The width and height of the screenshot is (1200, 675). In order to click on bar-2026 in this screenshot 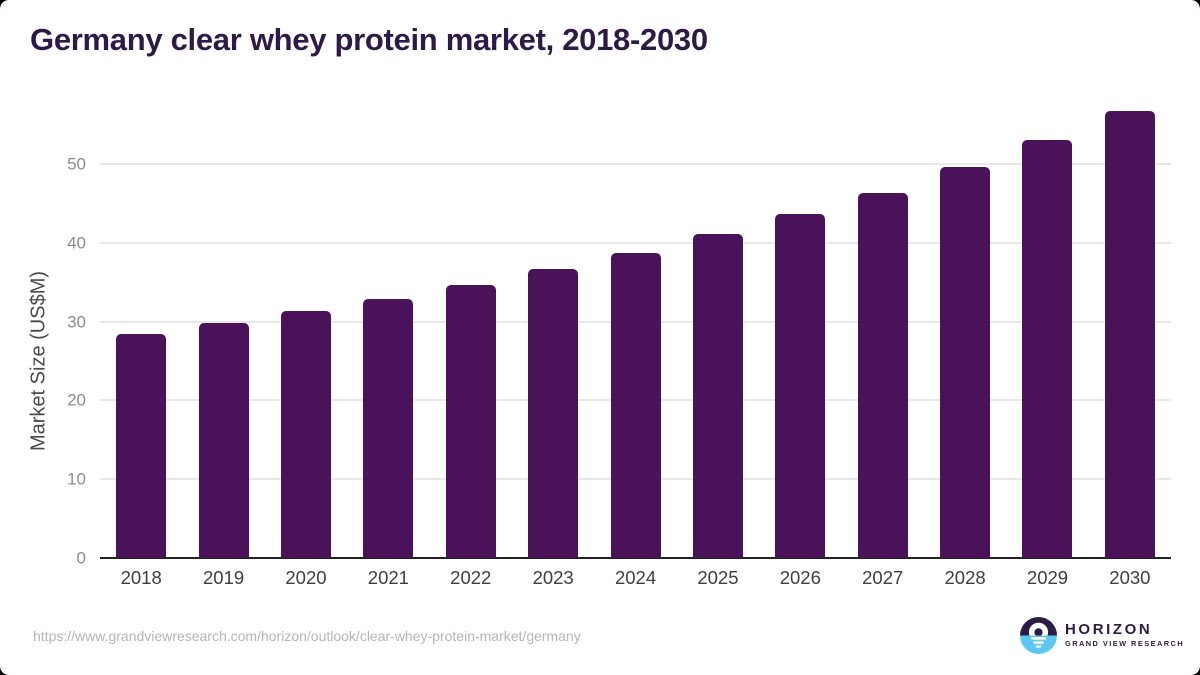, I will do `click(800, 385)`.